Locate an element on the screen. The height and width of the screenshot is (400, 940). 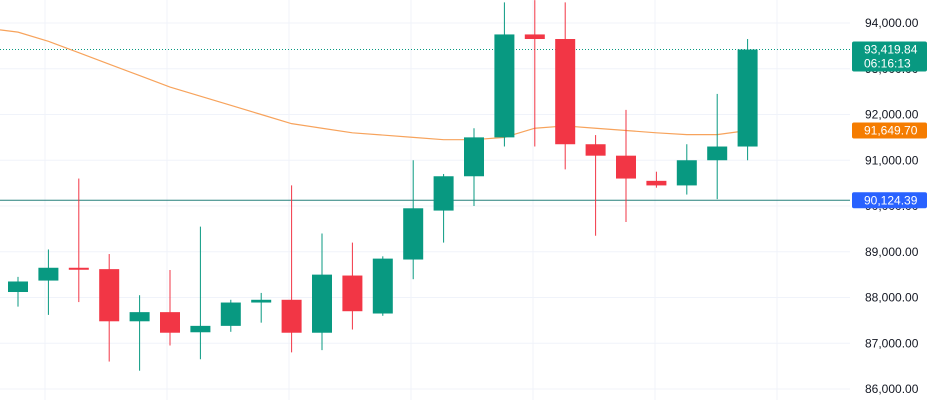
y-tick-label: 91,000.00 is located at coordinates (892, 160).